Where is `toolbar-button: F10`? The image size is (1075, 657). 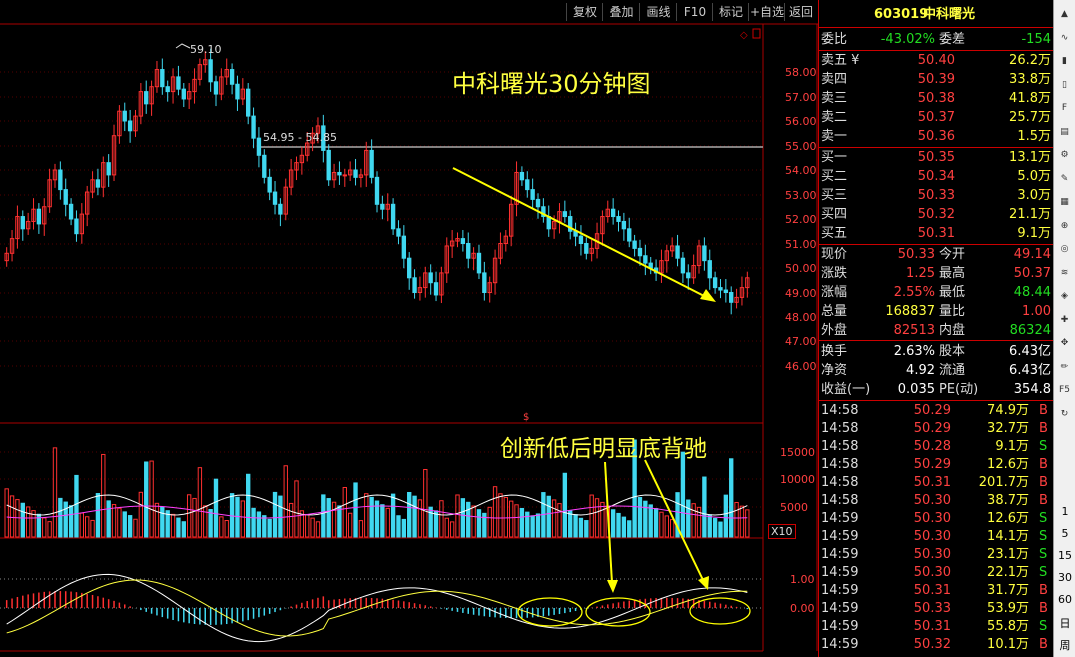 toolbar-button: F10 is located at coordinates (694, 12).